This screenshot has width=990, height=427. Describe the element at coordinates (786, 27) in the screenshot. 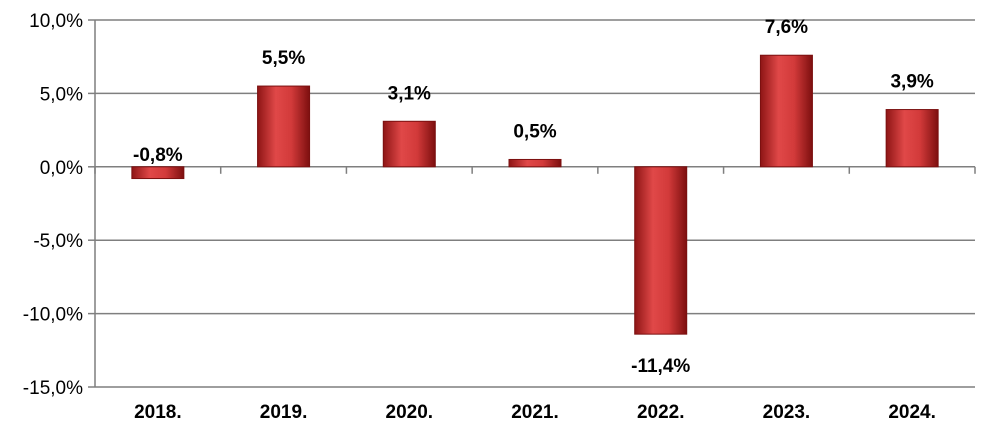

I see `data-label-2023: 7,6%` at that location.